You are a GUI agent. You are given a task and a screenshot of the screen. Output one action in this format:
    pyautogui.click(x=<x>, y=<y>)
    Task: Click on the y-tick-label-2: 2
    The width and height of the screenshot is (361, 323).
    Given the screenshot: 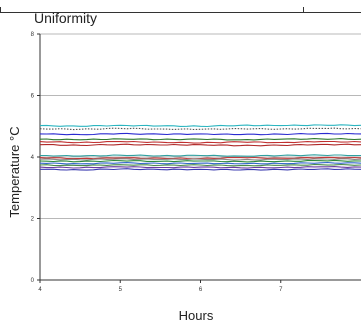 What is the action you would take?
    pyautogui.click(x=33, y=220)
    